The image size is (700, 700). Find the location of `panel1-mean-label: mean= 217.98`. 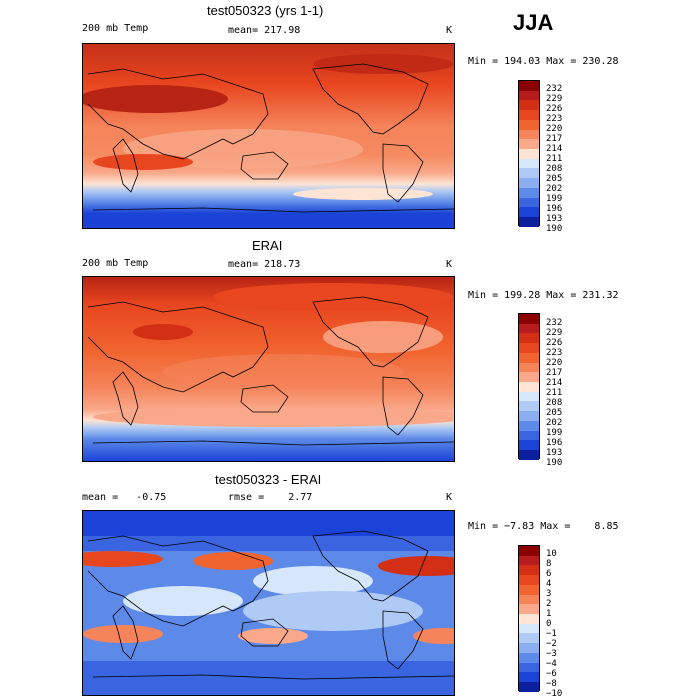

panel1-mean-label: mean= 217.98 is located at coordinates (264, 30).